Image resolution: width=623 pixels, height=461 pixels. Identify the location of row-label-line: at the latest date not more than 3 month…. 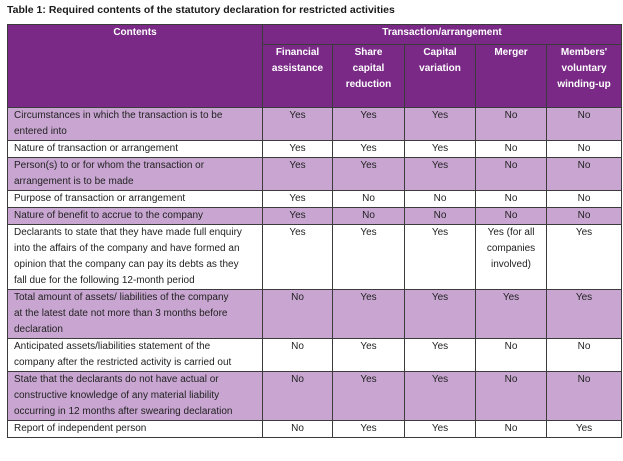
(121, 313).